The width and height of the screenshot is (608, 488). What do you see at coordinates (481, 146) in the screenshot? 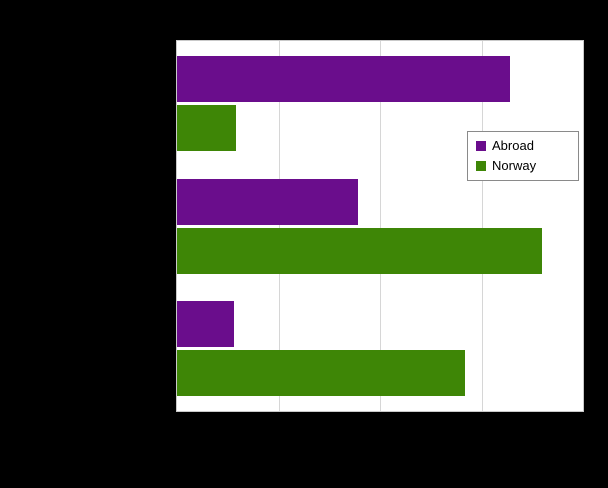
I see `abroad-swatch` at bounding box center [481, 146].